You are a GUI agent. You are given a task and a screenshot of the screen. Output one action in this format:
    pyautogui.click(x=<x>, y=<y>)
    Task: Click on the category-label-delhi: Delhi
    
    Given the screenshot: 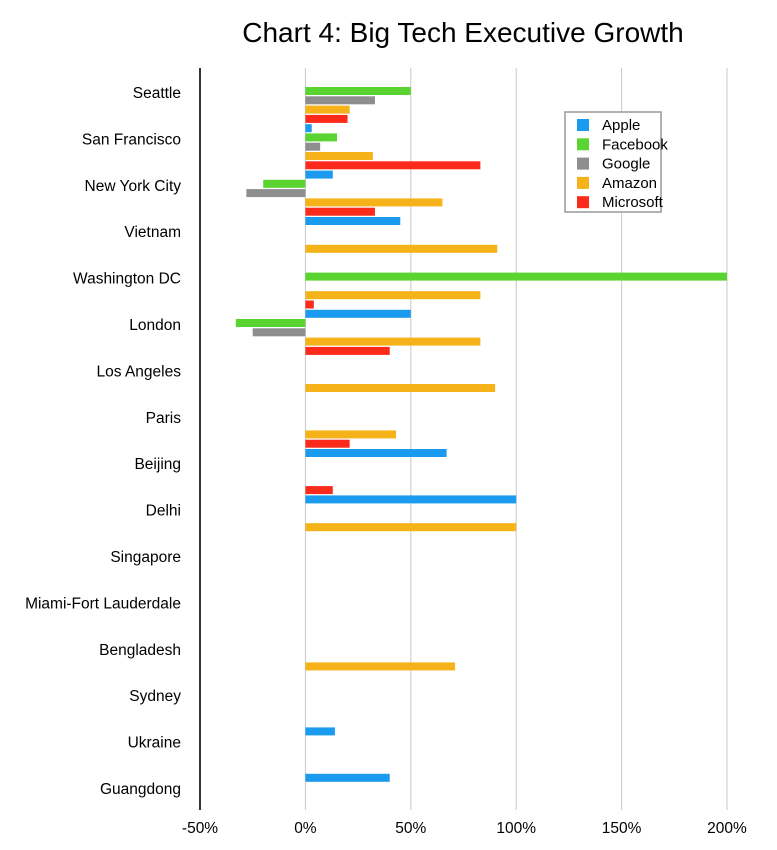 What is the action you would take?
    pyautogui.click(x=163, y=511)
    